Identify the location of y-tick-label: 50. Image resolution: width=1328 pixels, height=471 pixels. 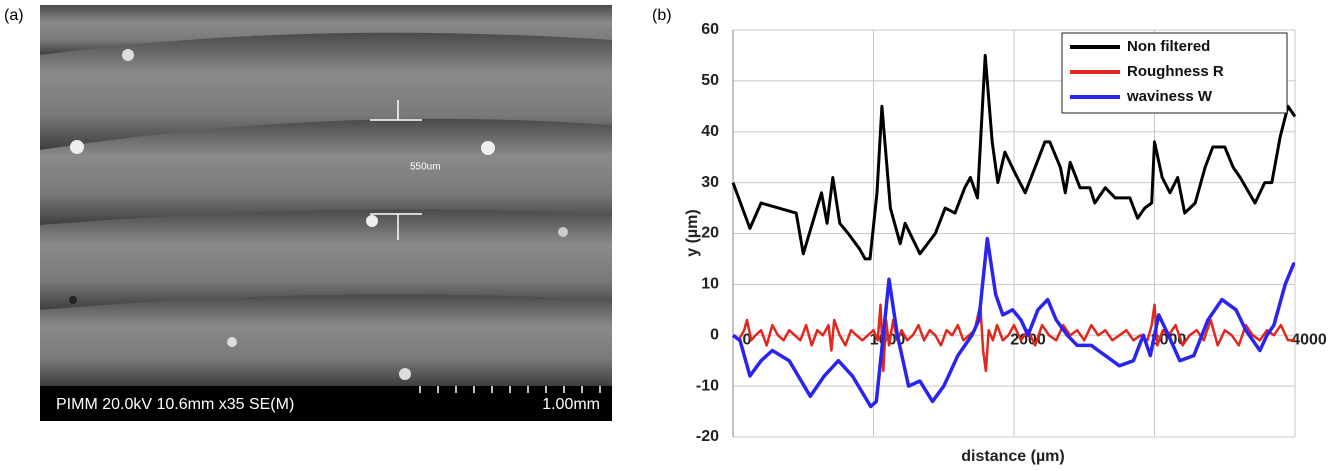
(710, 80).